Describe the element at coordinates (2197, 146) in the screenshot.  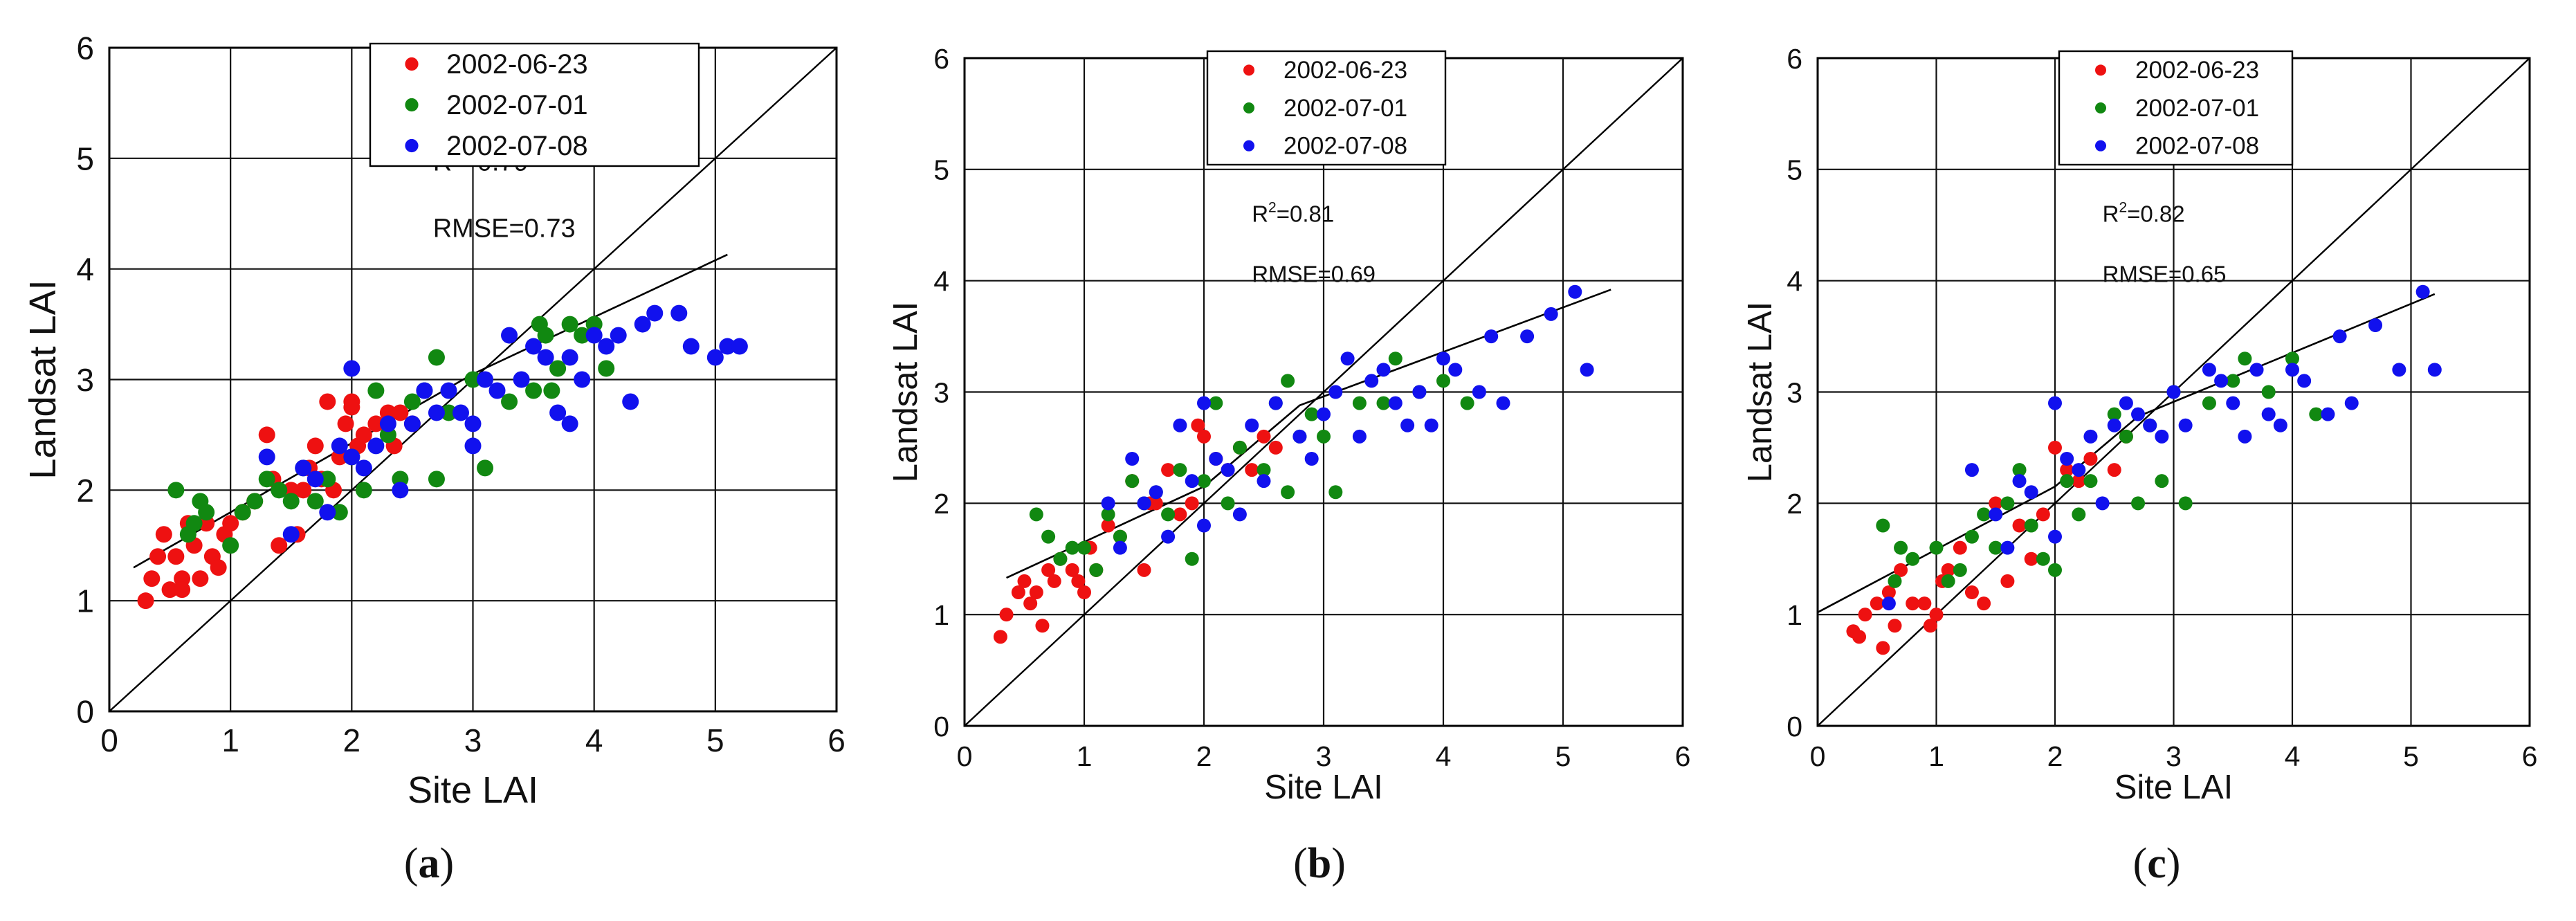
I see `legend-label: 2002-07-08` at that location.